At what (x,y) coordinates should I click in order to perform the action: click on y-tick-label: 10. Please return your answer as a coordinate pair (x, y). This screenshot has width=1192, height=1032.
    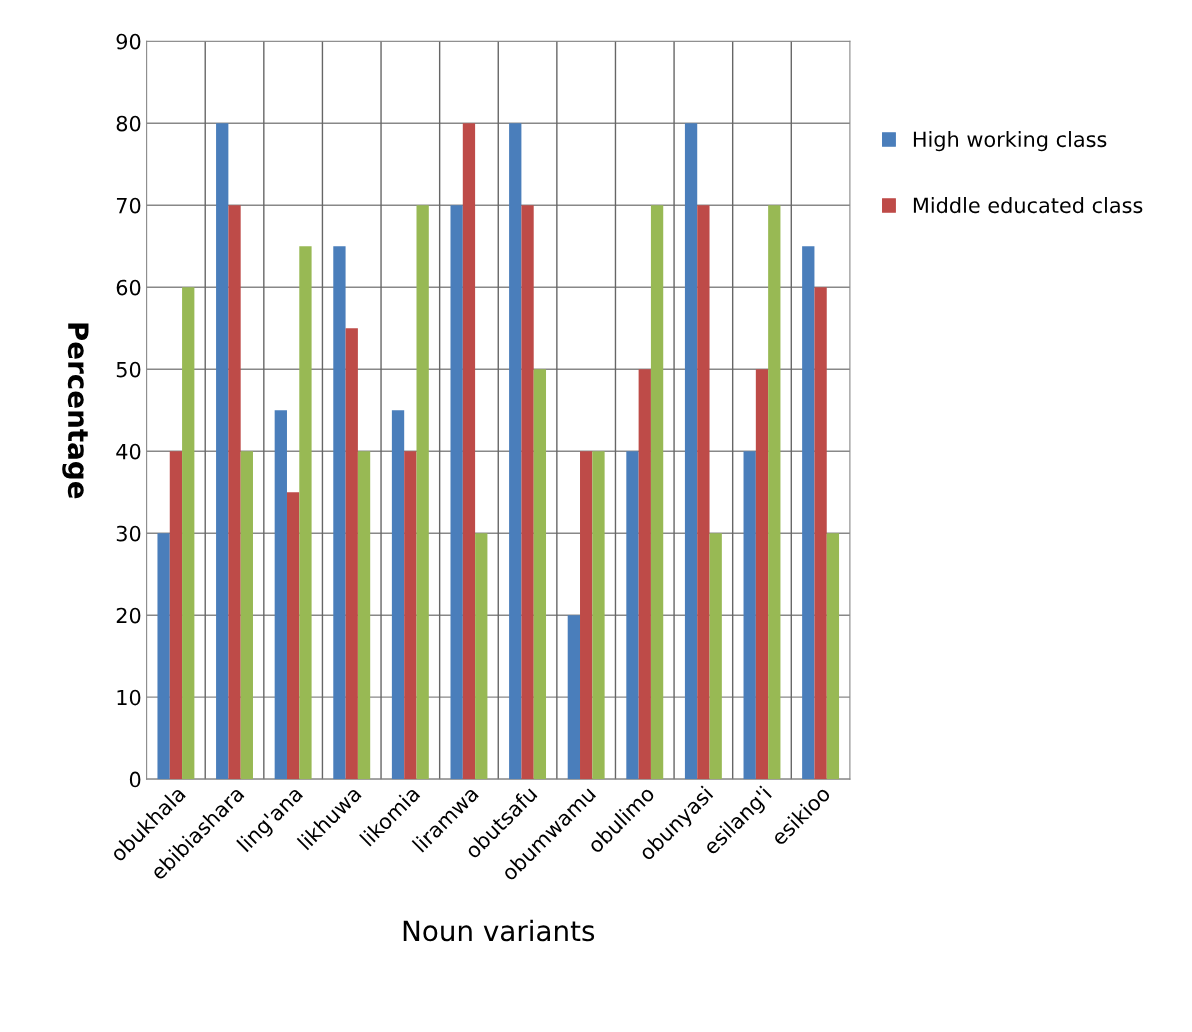
    Looking at the image, I should click on (129, 697).